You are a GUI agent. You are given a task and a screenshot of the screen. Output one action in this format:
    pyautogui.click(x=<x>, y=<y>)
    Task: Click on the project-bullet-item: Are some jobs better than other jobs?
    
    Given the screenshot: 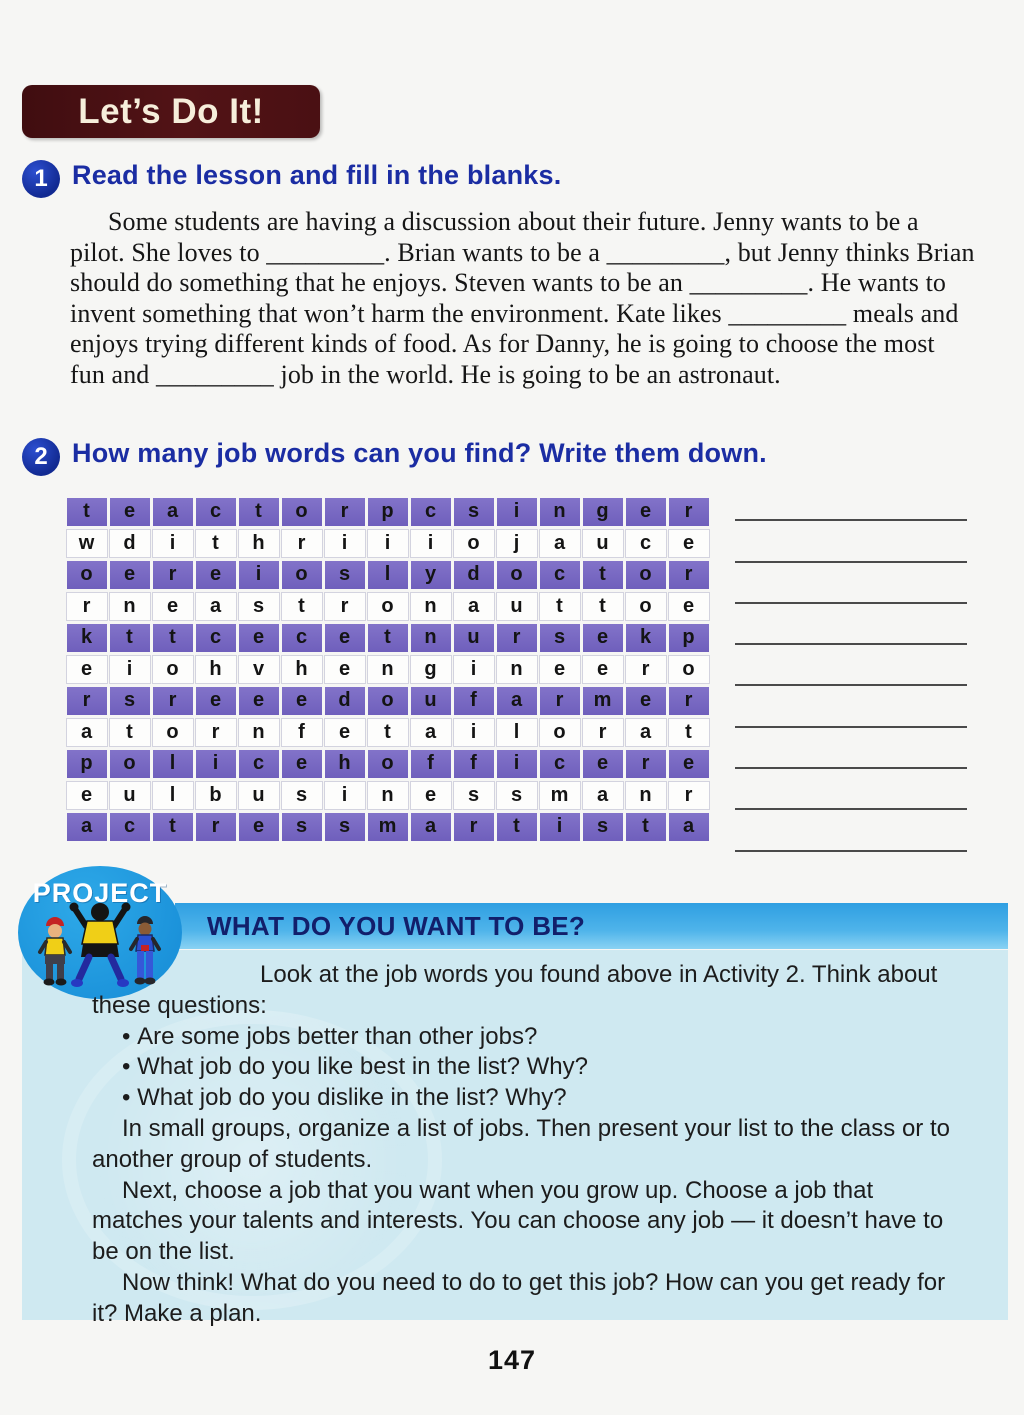 What is the action you would take?
    pyautogui.click(x=526, y=1037)
    